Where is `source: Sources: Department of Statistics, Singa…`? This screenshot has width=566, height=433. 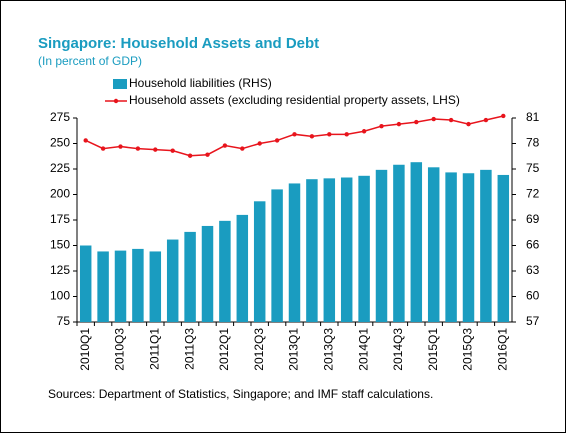
source: Sources: Department of Statistics, Singa… is located at coordinates (240, 394).